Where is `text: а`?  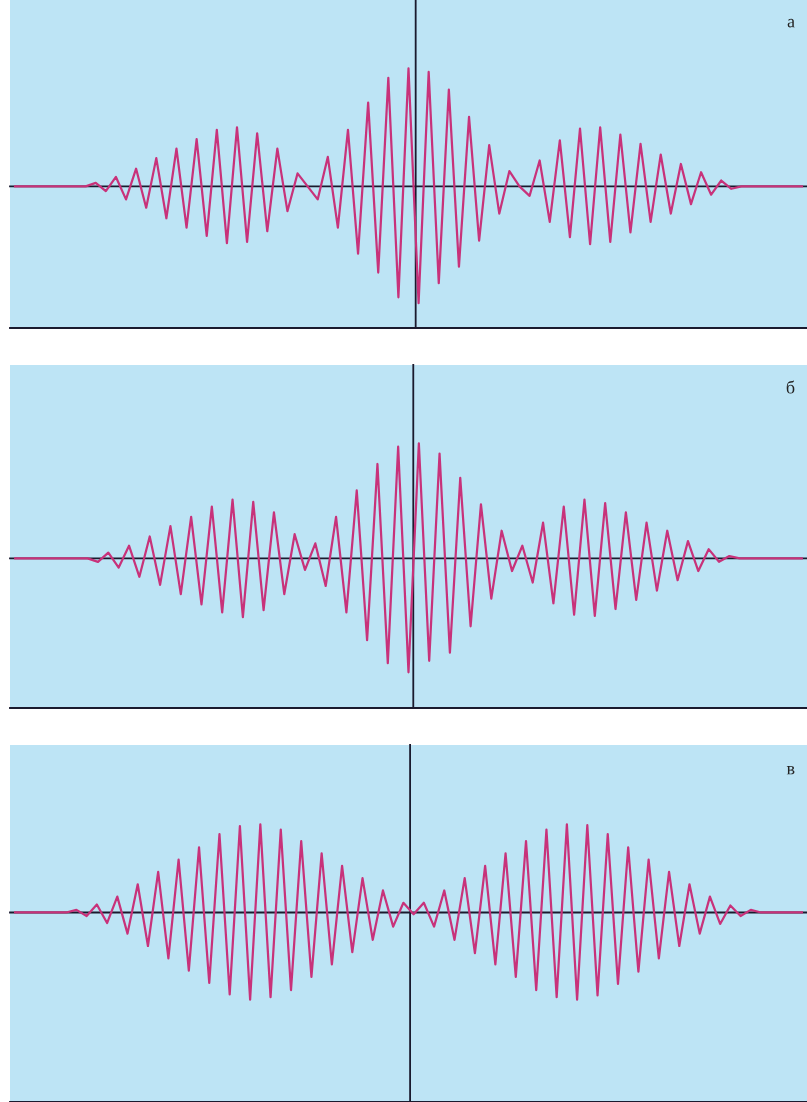
text: а is located at coordinates (791, 23).